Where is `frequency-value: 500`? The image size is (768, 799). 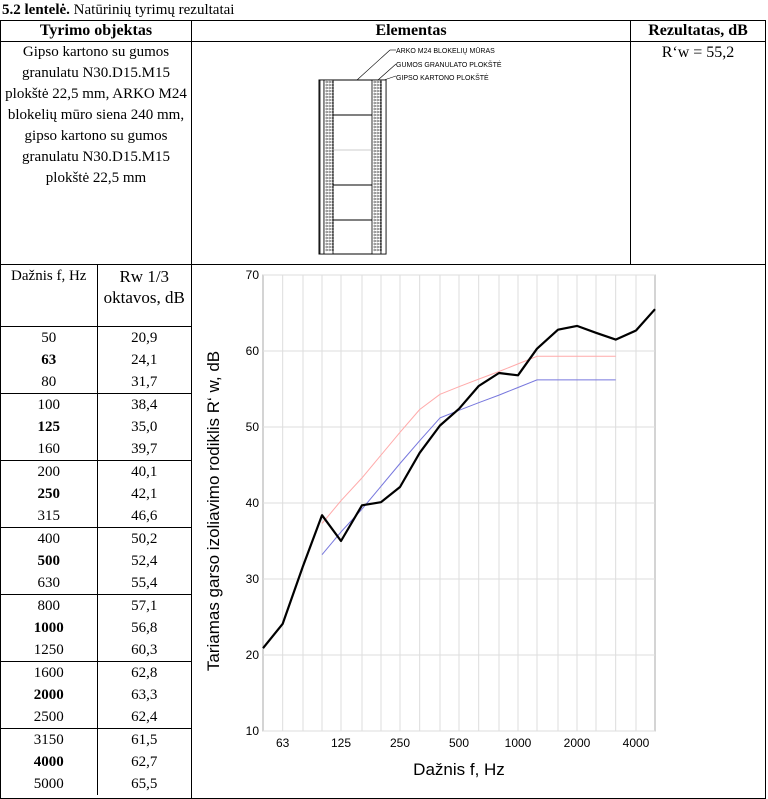
frequency-value: 500 is located at coordinates (49, 561).